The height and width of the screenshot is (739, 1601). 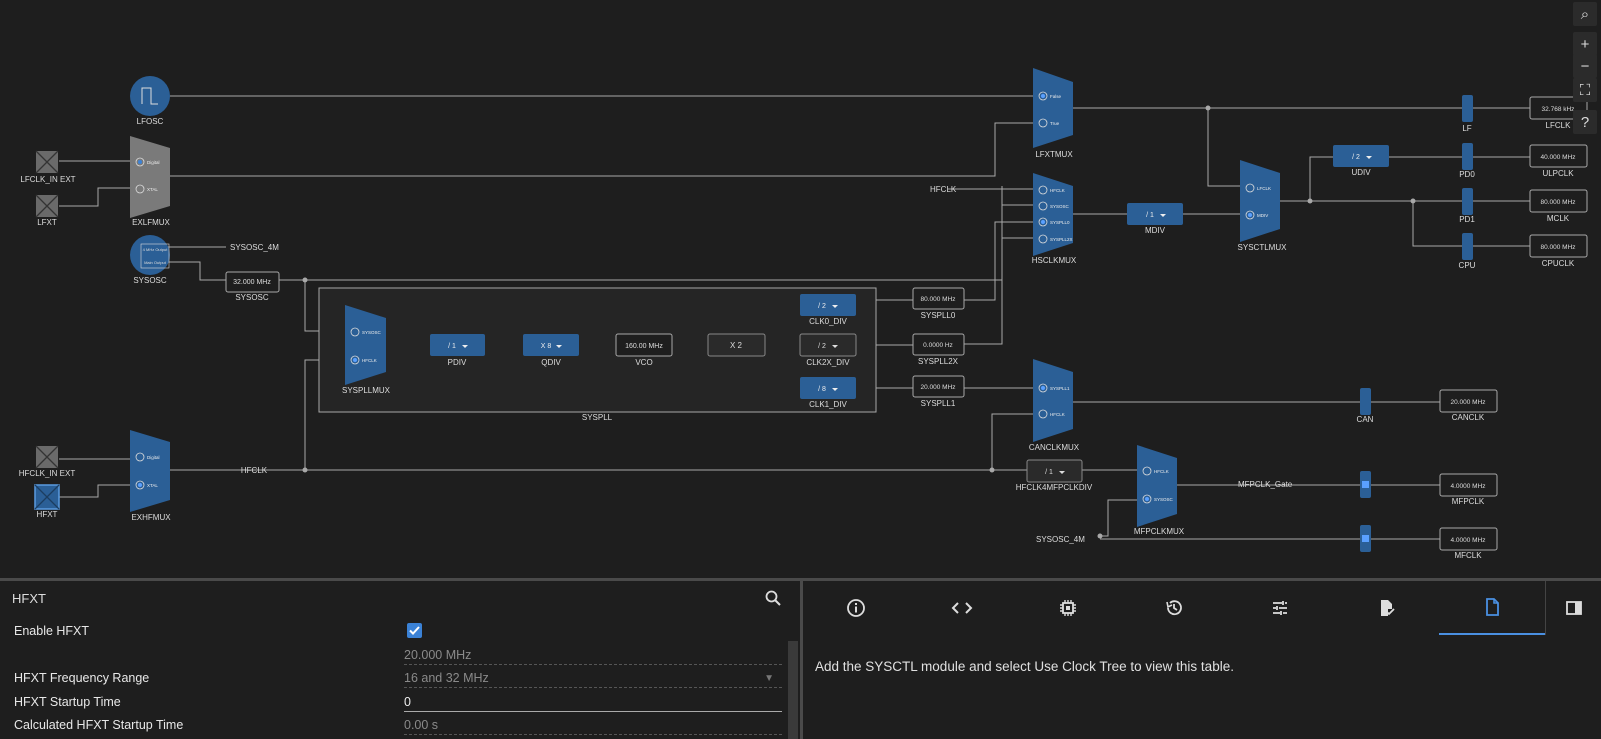 What do you see at coordinates (828, 310) in the screenshot?
I see `clk0-div-select: / 2 CLK0_DIV` at bounding box center [828, 310].